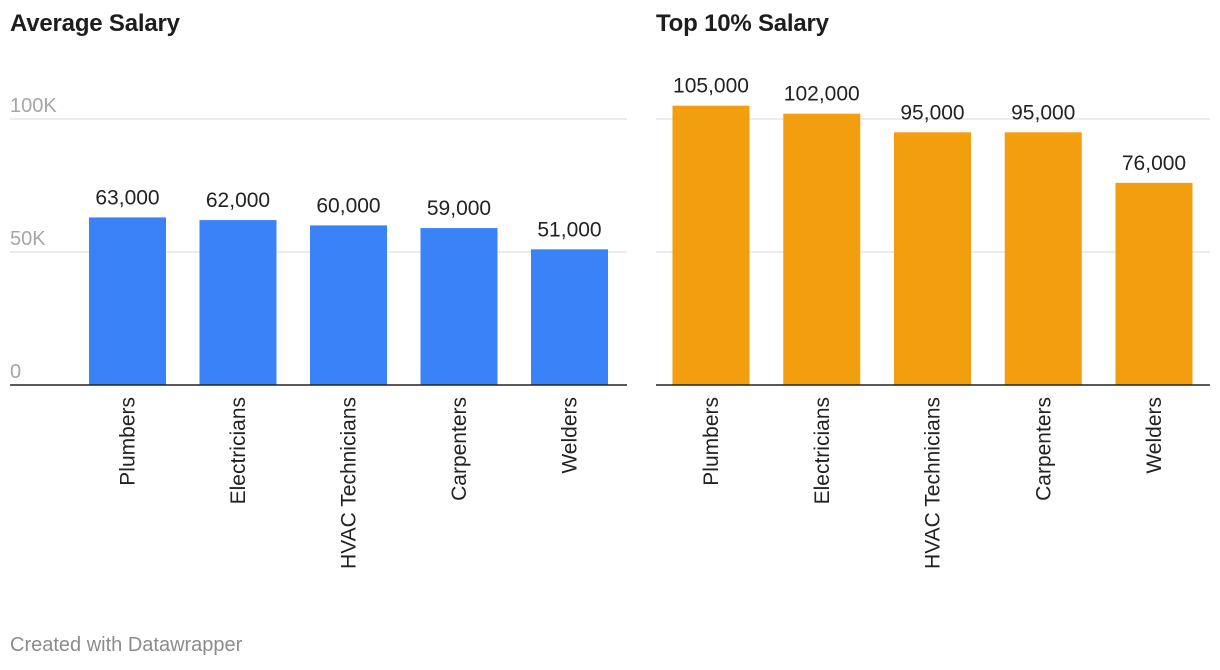  Describe the element at coordinates (127, 197) in the screenshot. I see `value-label: 63,000` at that location.